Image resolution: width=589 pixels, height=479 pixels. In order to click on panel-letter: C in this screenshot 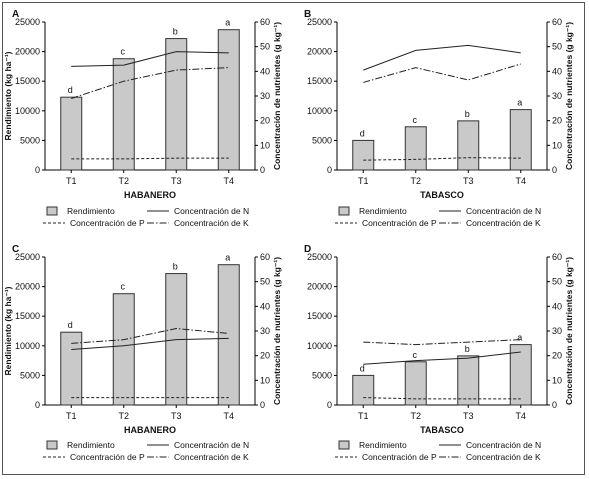, I will do `click(15, 249)`.